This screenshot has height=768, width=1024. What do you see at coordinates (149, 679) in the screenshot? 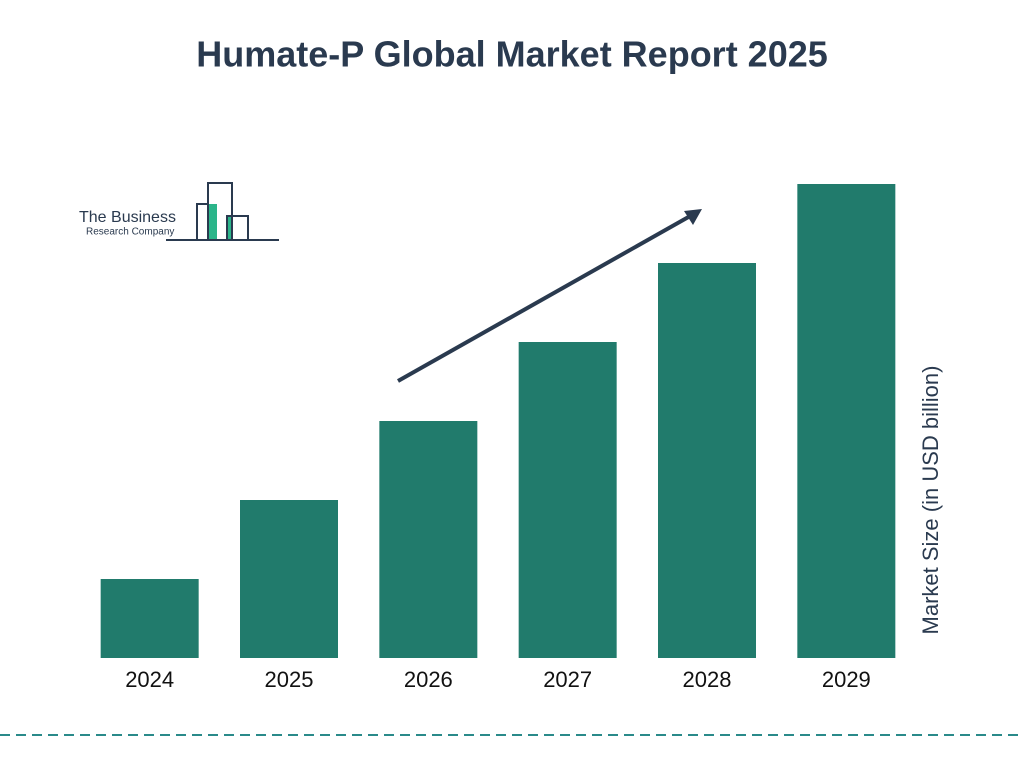
I see `x-tick-label: 2024` at bounding box center [149, 679].